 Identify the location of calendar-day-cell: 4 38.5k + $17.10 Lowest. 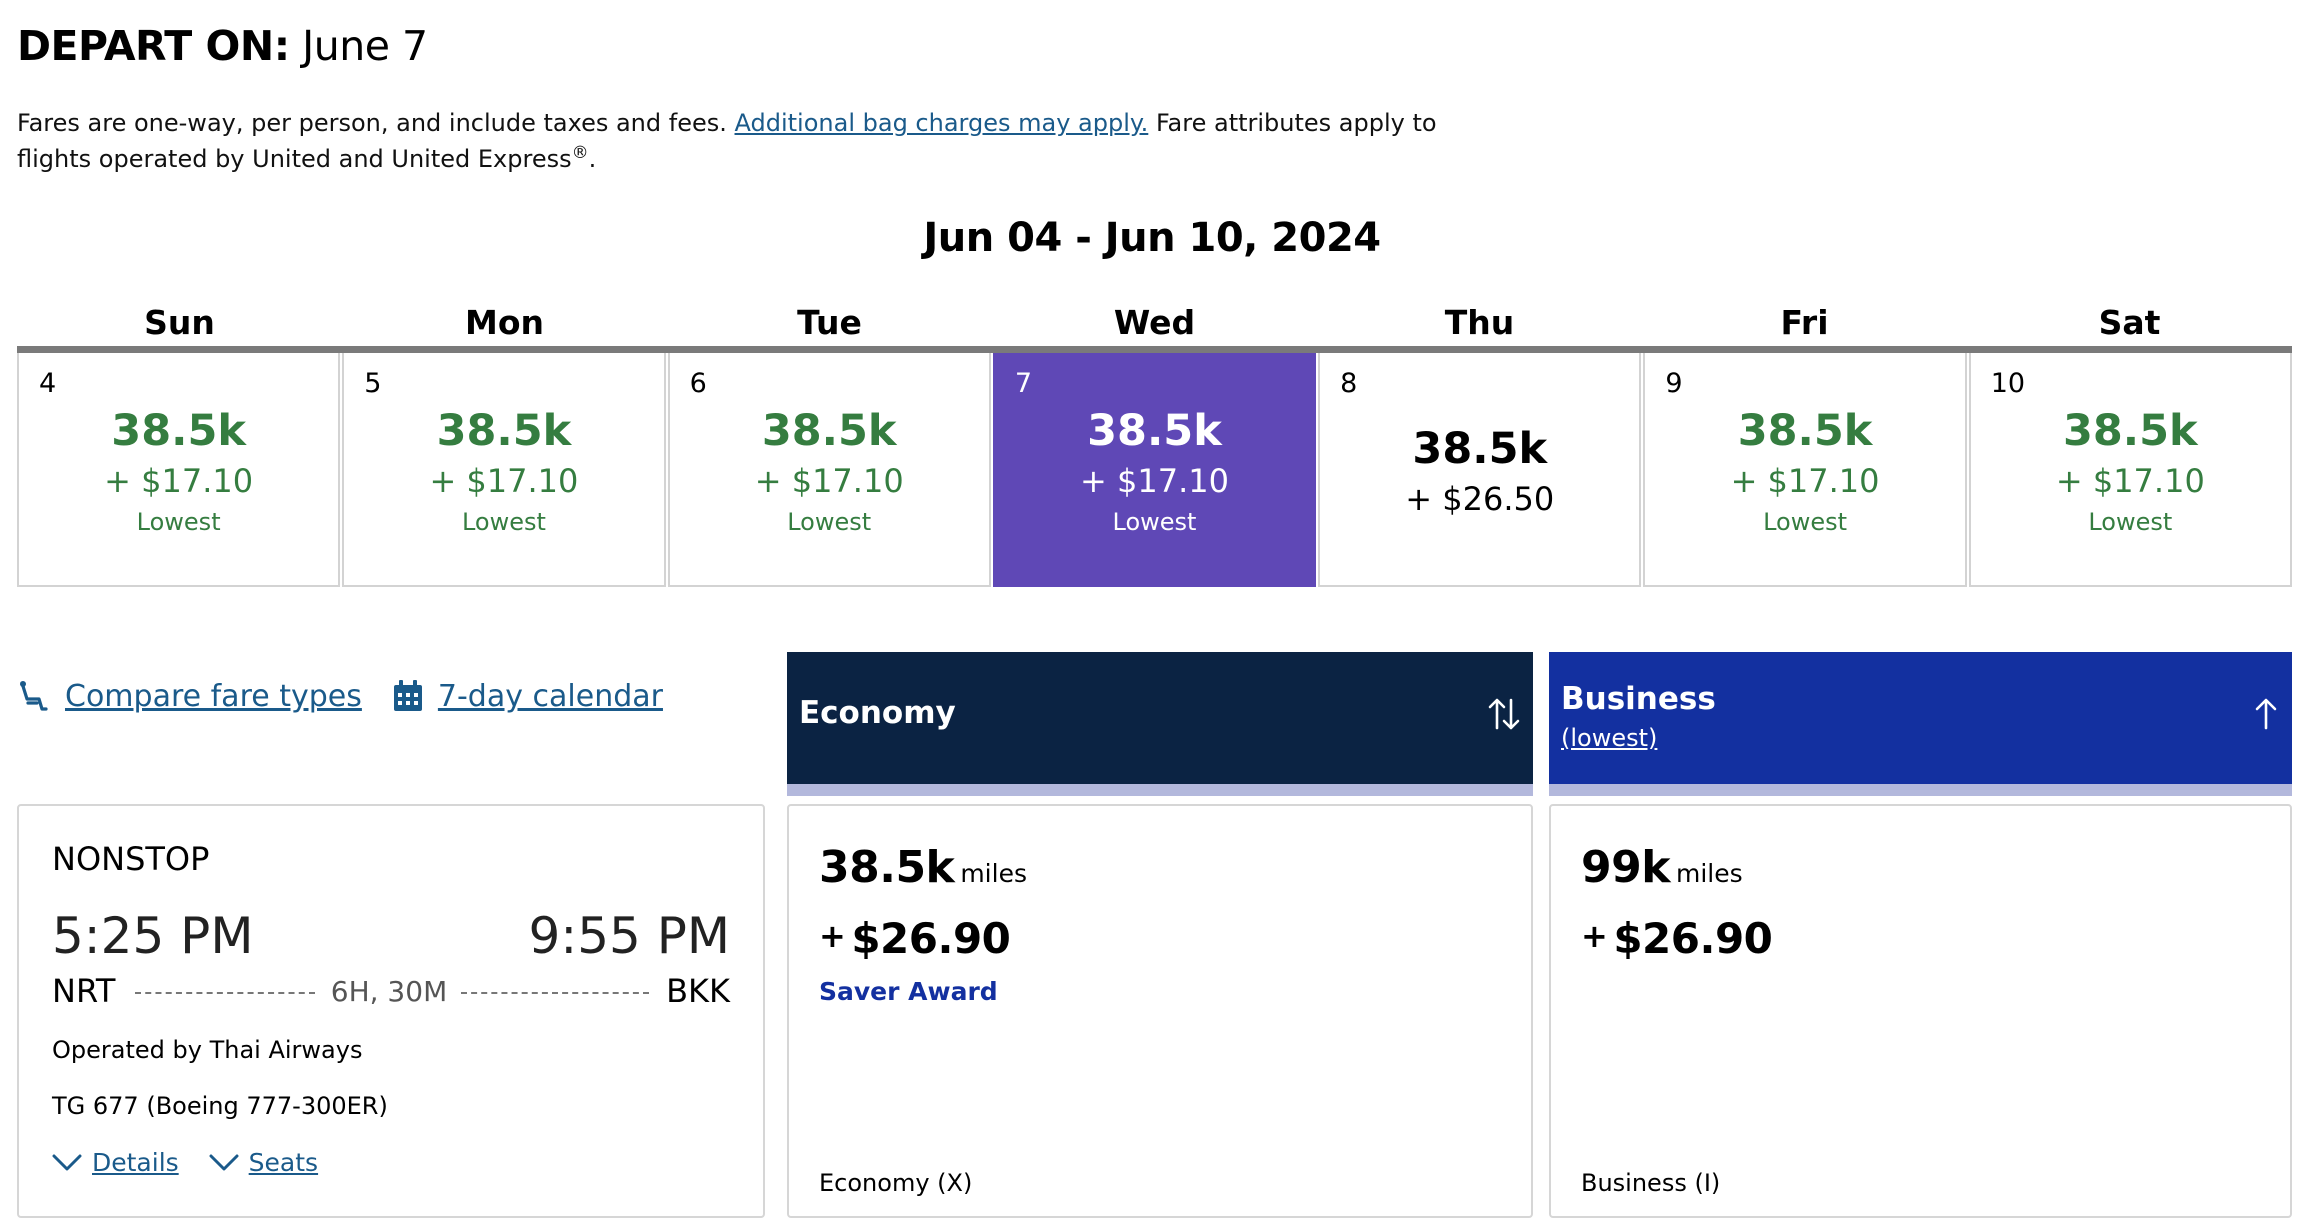
(179, 470).